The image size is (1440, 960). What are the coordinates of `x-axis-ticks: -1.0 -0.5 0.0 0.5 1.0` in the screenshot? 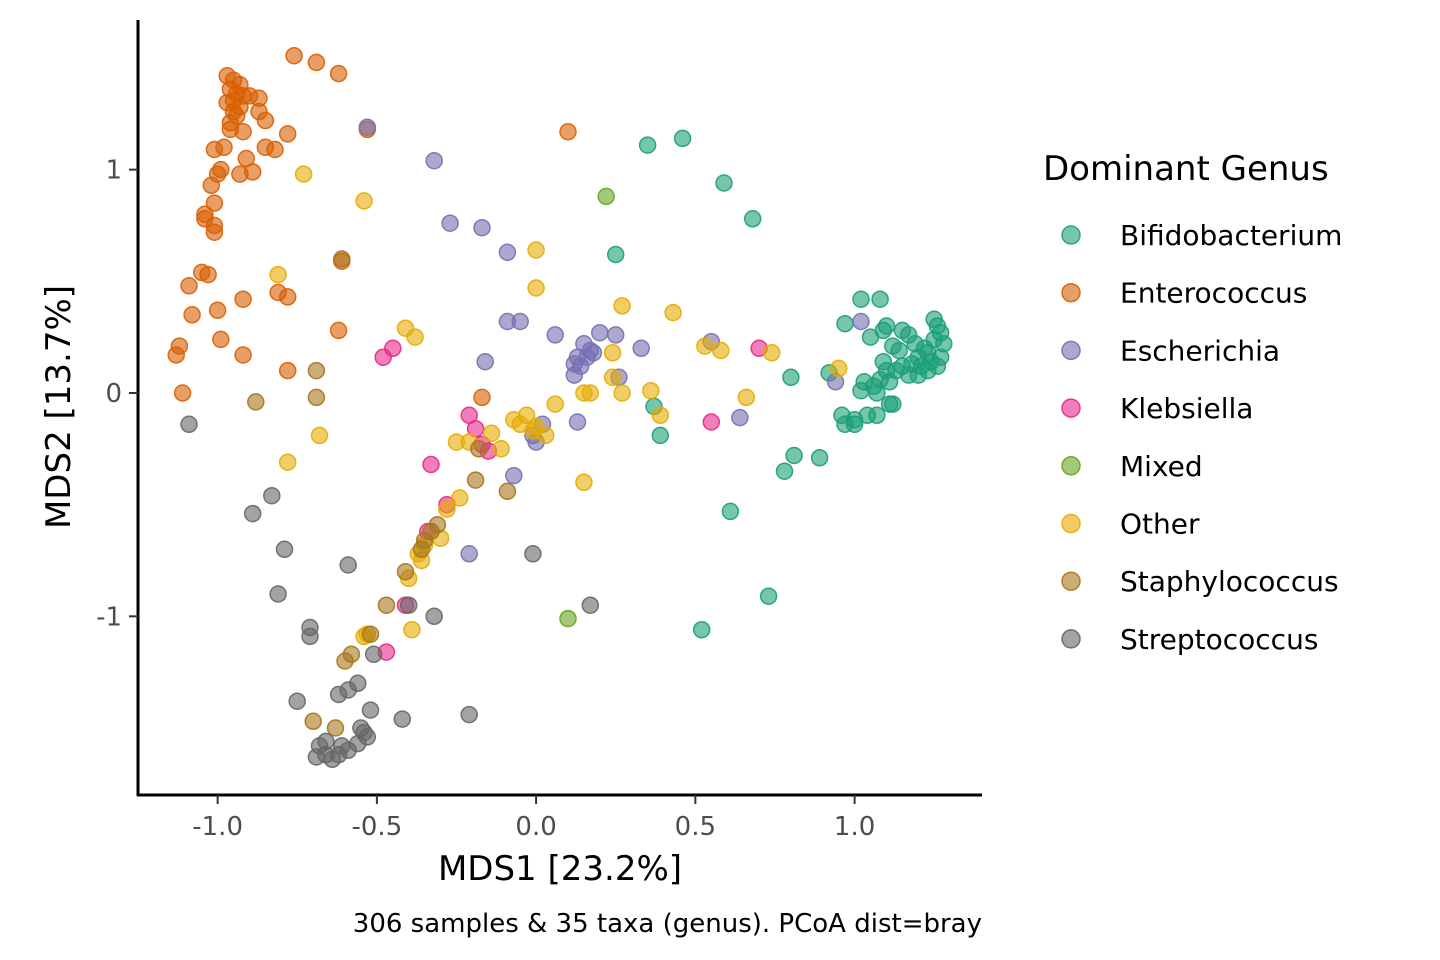 It's located at (533, 818).